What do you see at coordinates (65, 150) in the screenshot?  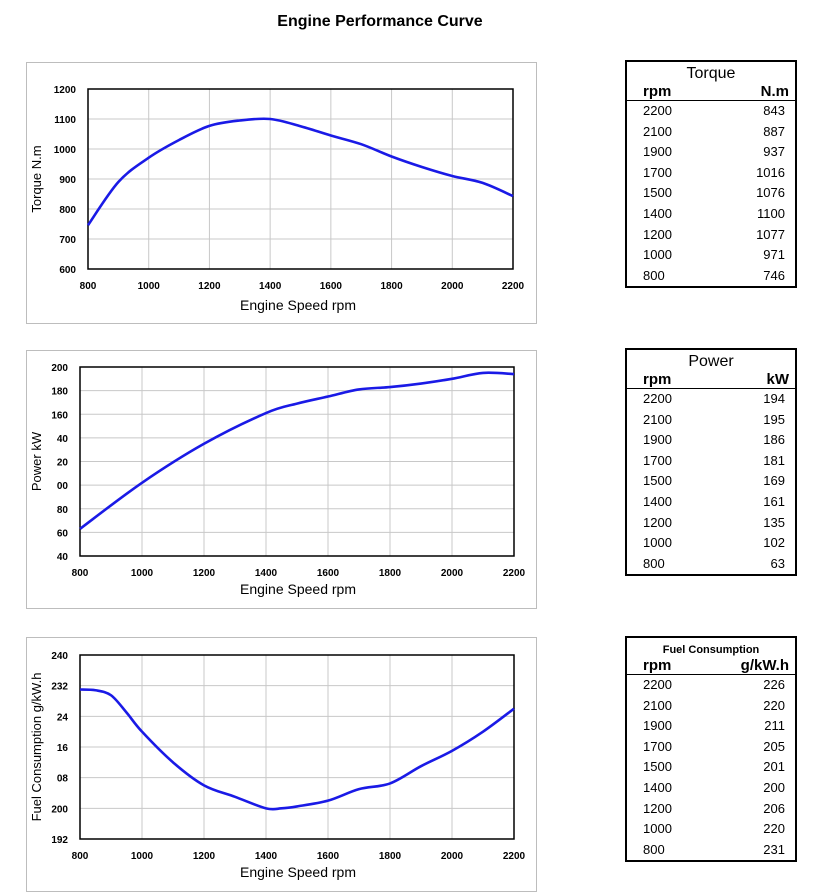 I see `y-tick-label: 1000` at bounding box center [65, 150].